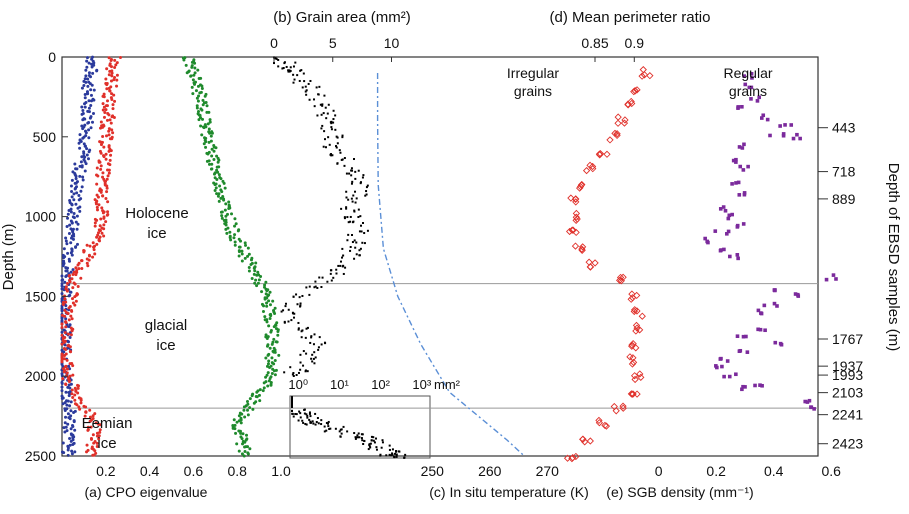 The width and height of the screenshot is (909, 514). What do you see at coordinates (237, 471) in the screenshot?
I see `cpo-tick-label: 0.8` at bounding box center [237, 471].